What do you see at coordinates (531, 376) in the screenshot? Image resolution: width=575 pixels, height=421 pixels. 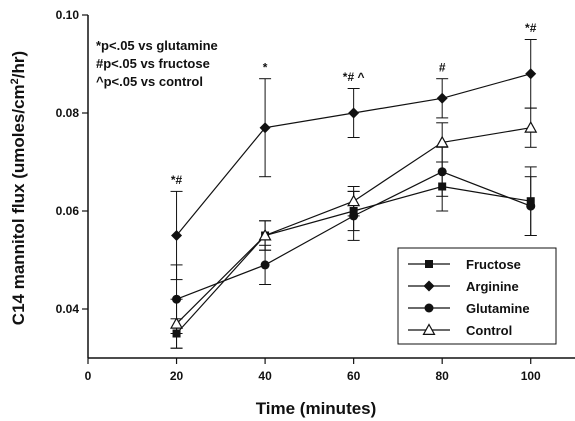 I see `x-tick-label: 100` at bounding box center [531, 376].